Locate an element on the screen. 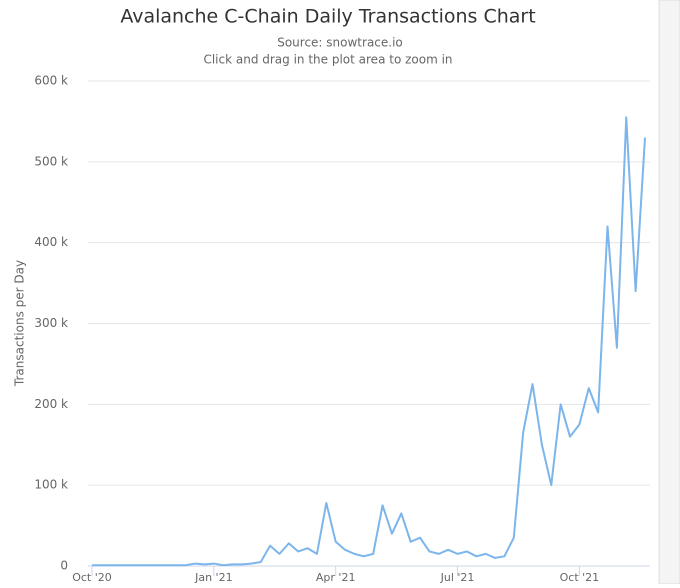 The width and height of the screenshot is (680, 588). x-tick-label: Oct '21 is located at coordinates (580, 577).